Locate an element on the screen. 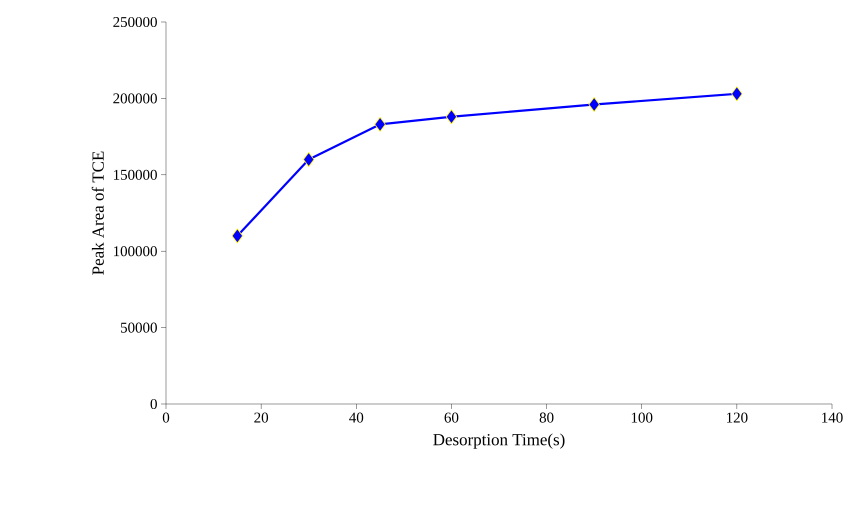 The image size is (858, 508). y-tick-label: 250000 is located at coordinates (135, 22).